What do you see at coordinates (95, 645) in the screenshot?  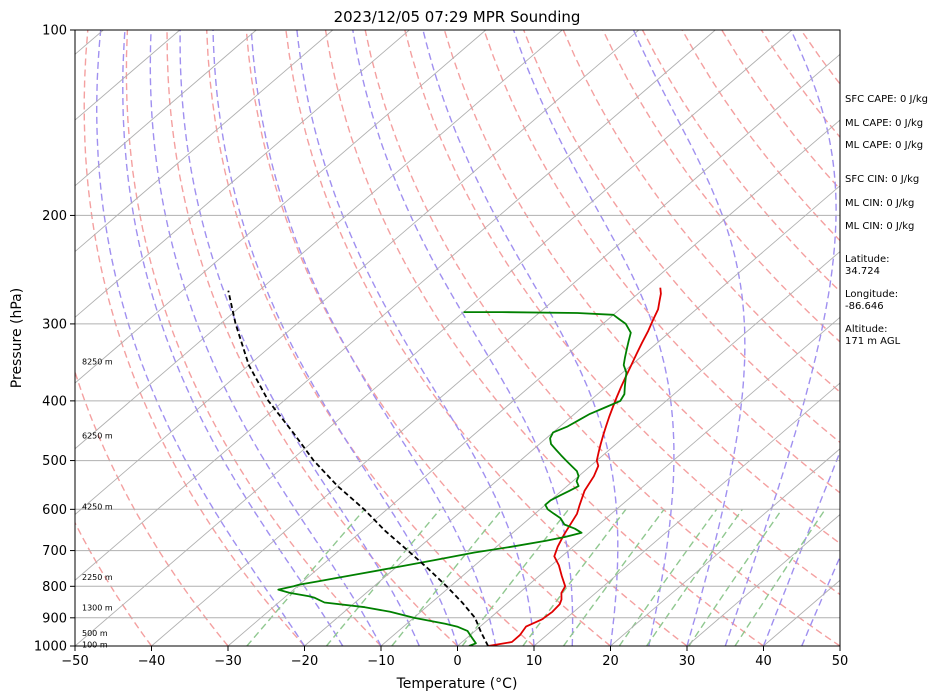 I see `height-label: 100 m` at bounding box center [95, 645].